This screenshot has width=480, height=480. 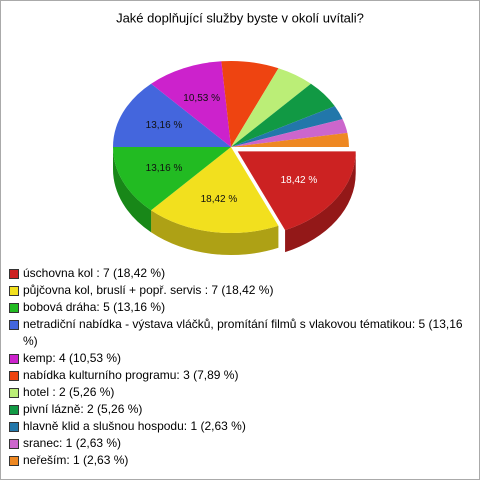 I want to click on legend-label: sranec: 1 (2,63 %), so click(x=72, y=443).